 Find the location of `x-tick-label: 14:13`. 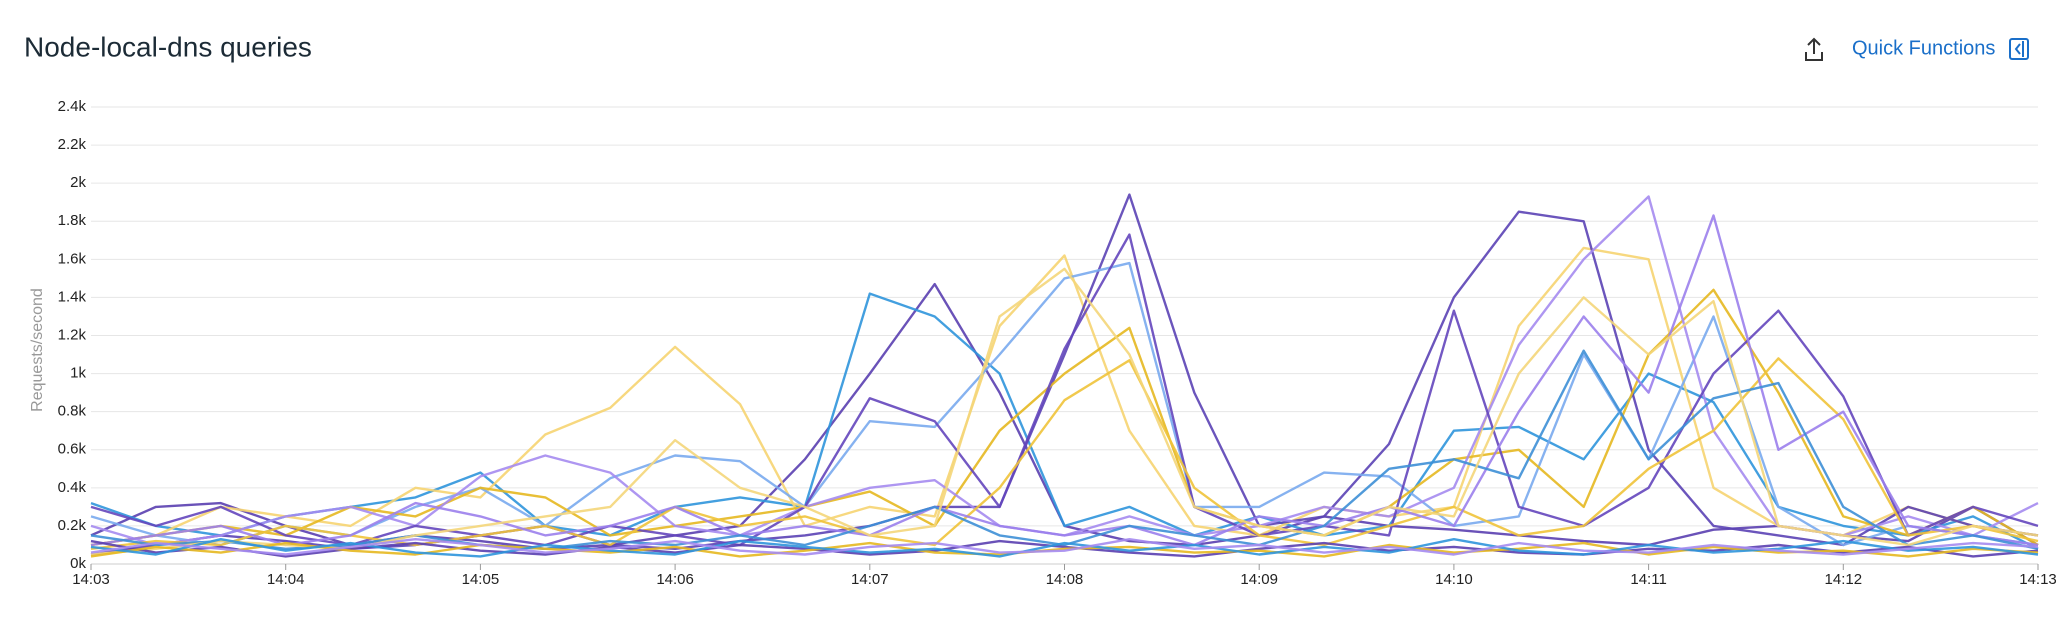

x-tick-label: 14:13 is located at coordinates (2038, 579).